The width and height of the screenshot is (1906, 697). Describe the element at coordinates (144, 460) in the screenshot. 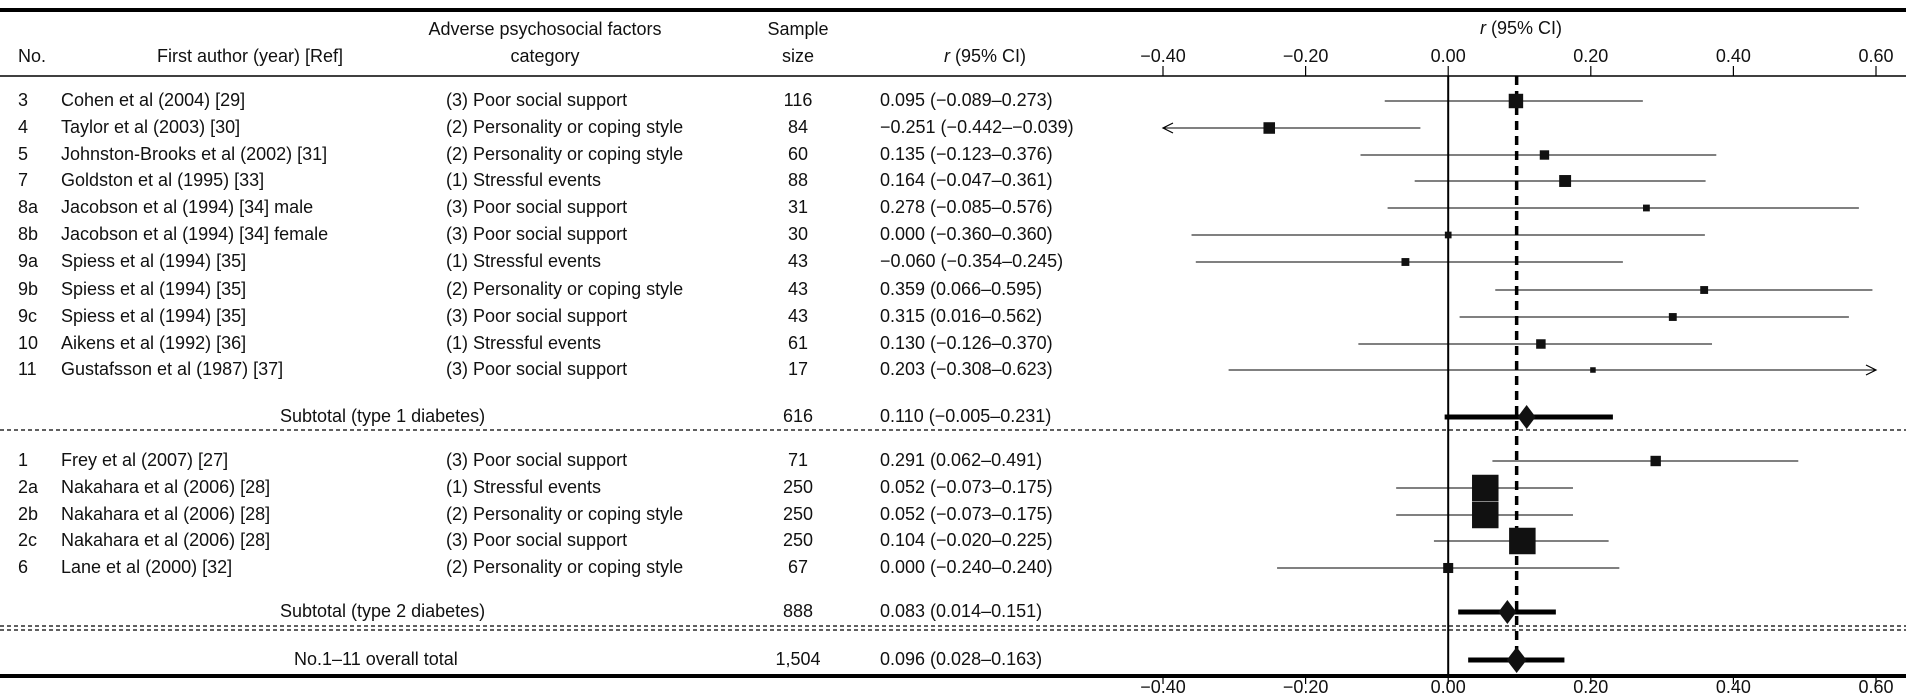

I see `row-author: Frey et al (2007) [27]` at that location.